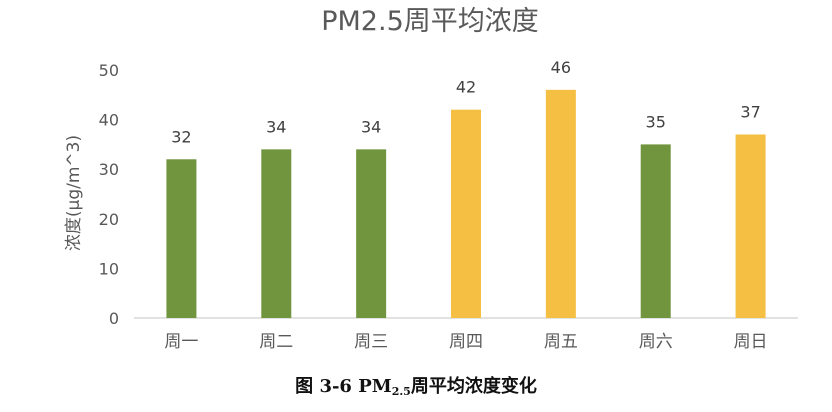 The width and height of the screenshot is (832, 412). What do you see at coordinates (751, 342) in the screenshot?
I see `x-tick-label: 周日` at bounding box center [751, 342].